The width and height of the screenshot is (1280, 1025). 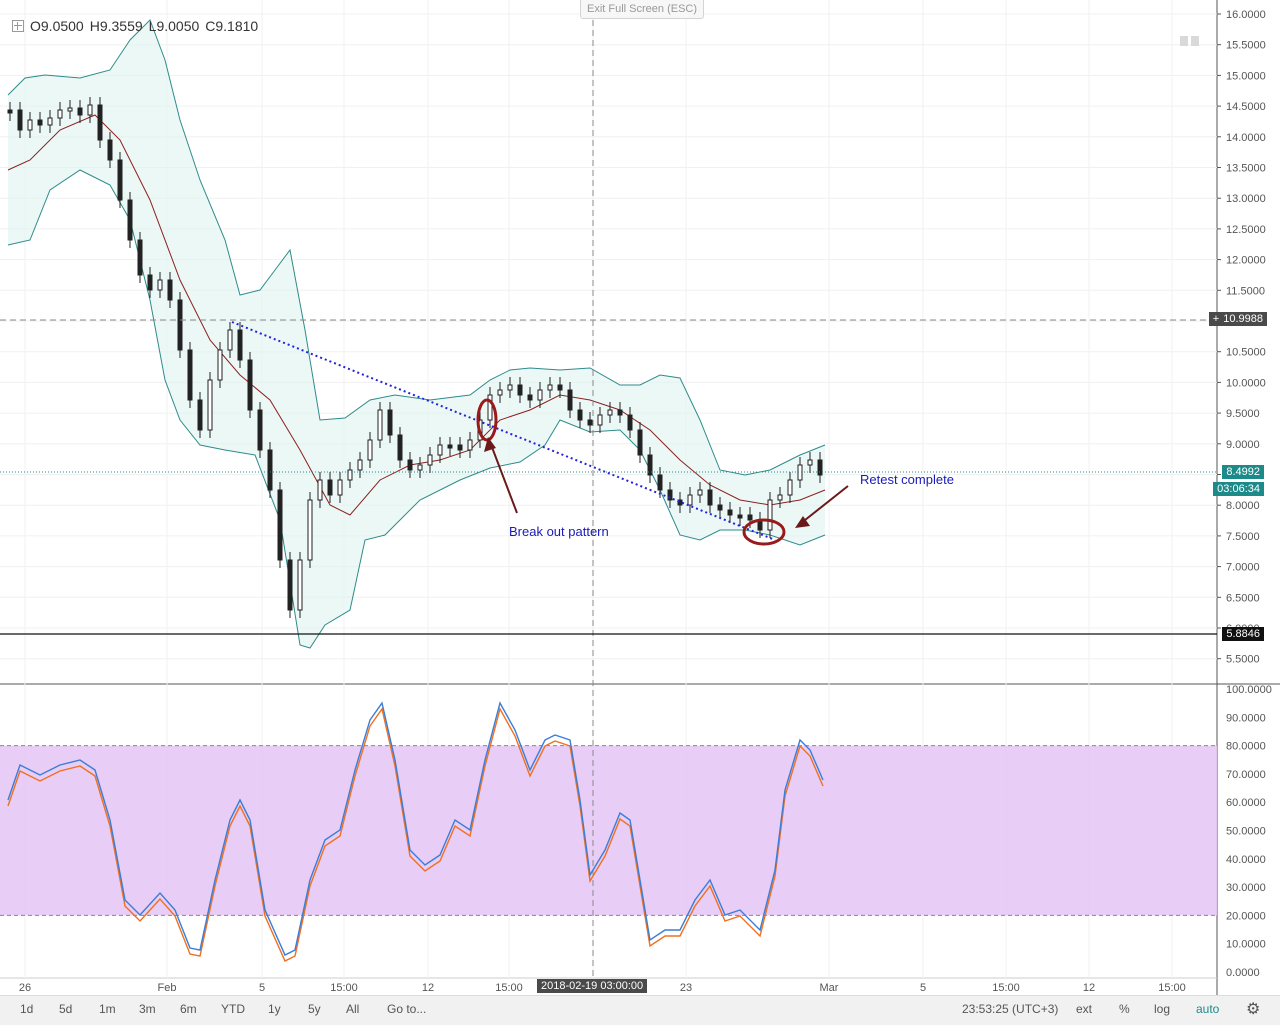 I want to click on range-5y: 5y, so click(x=314, y=1009).